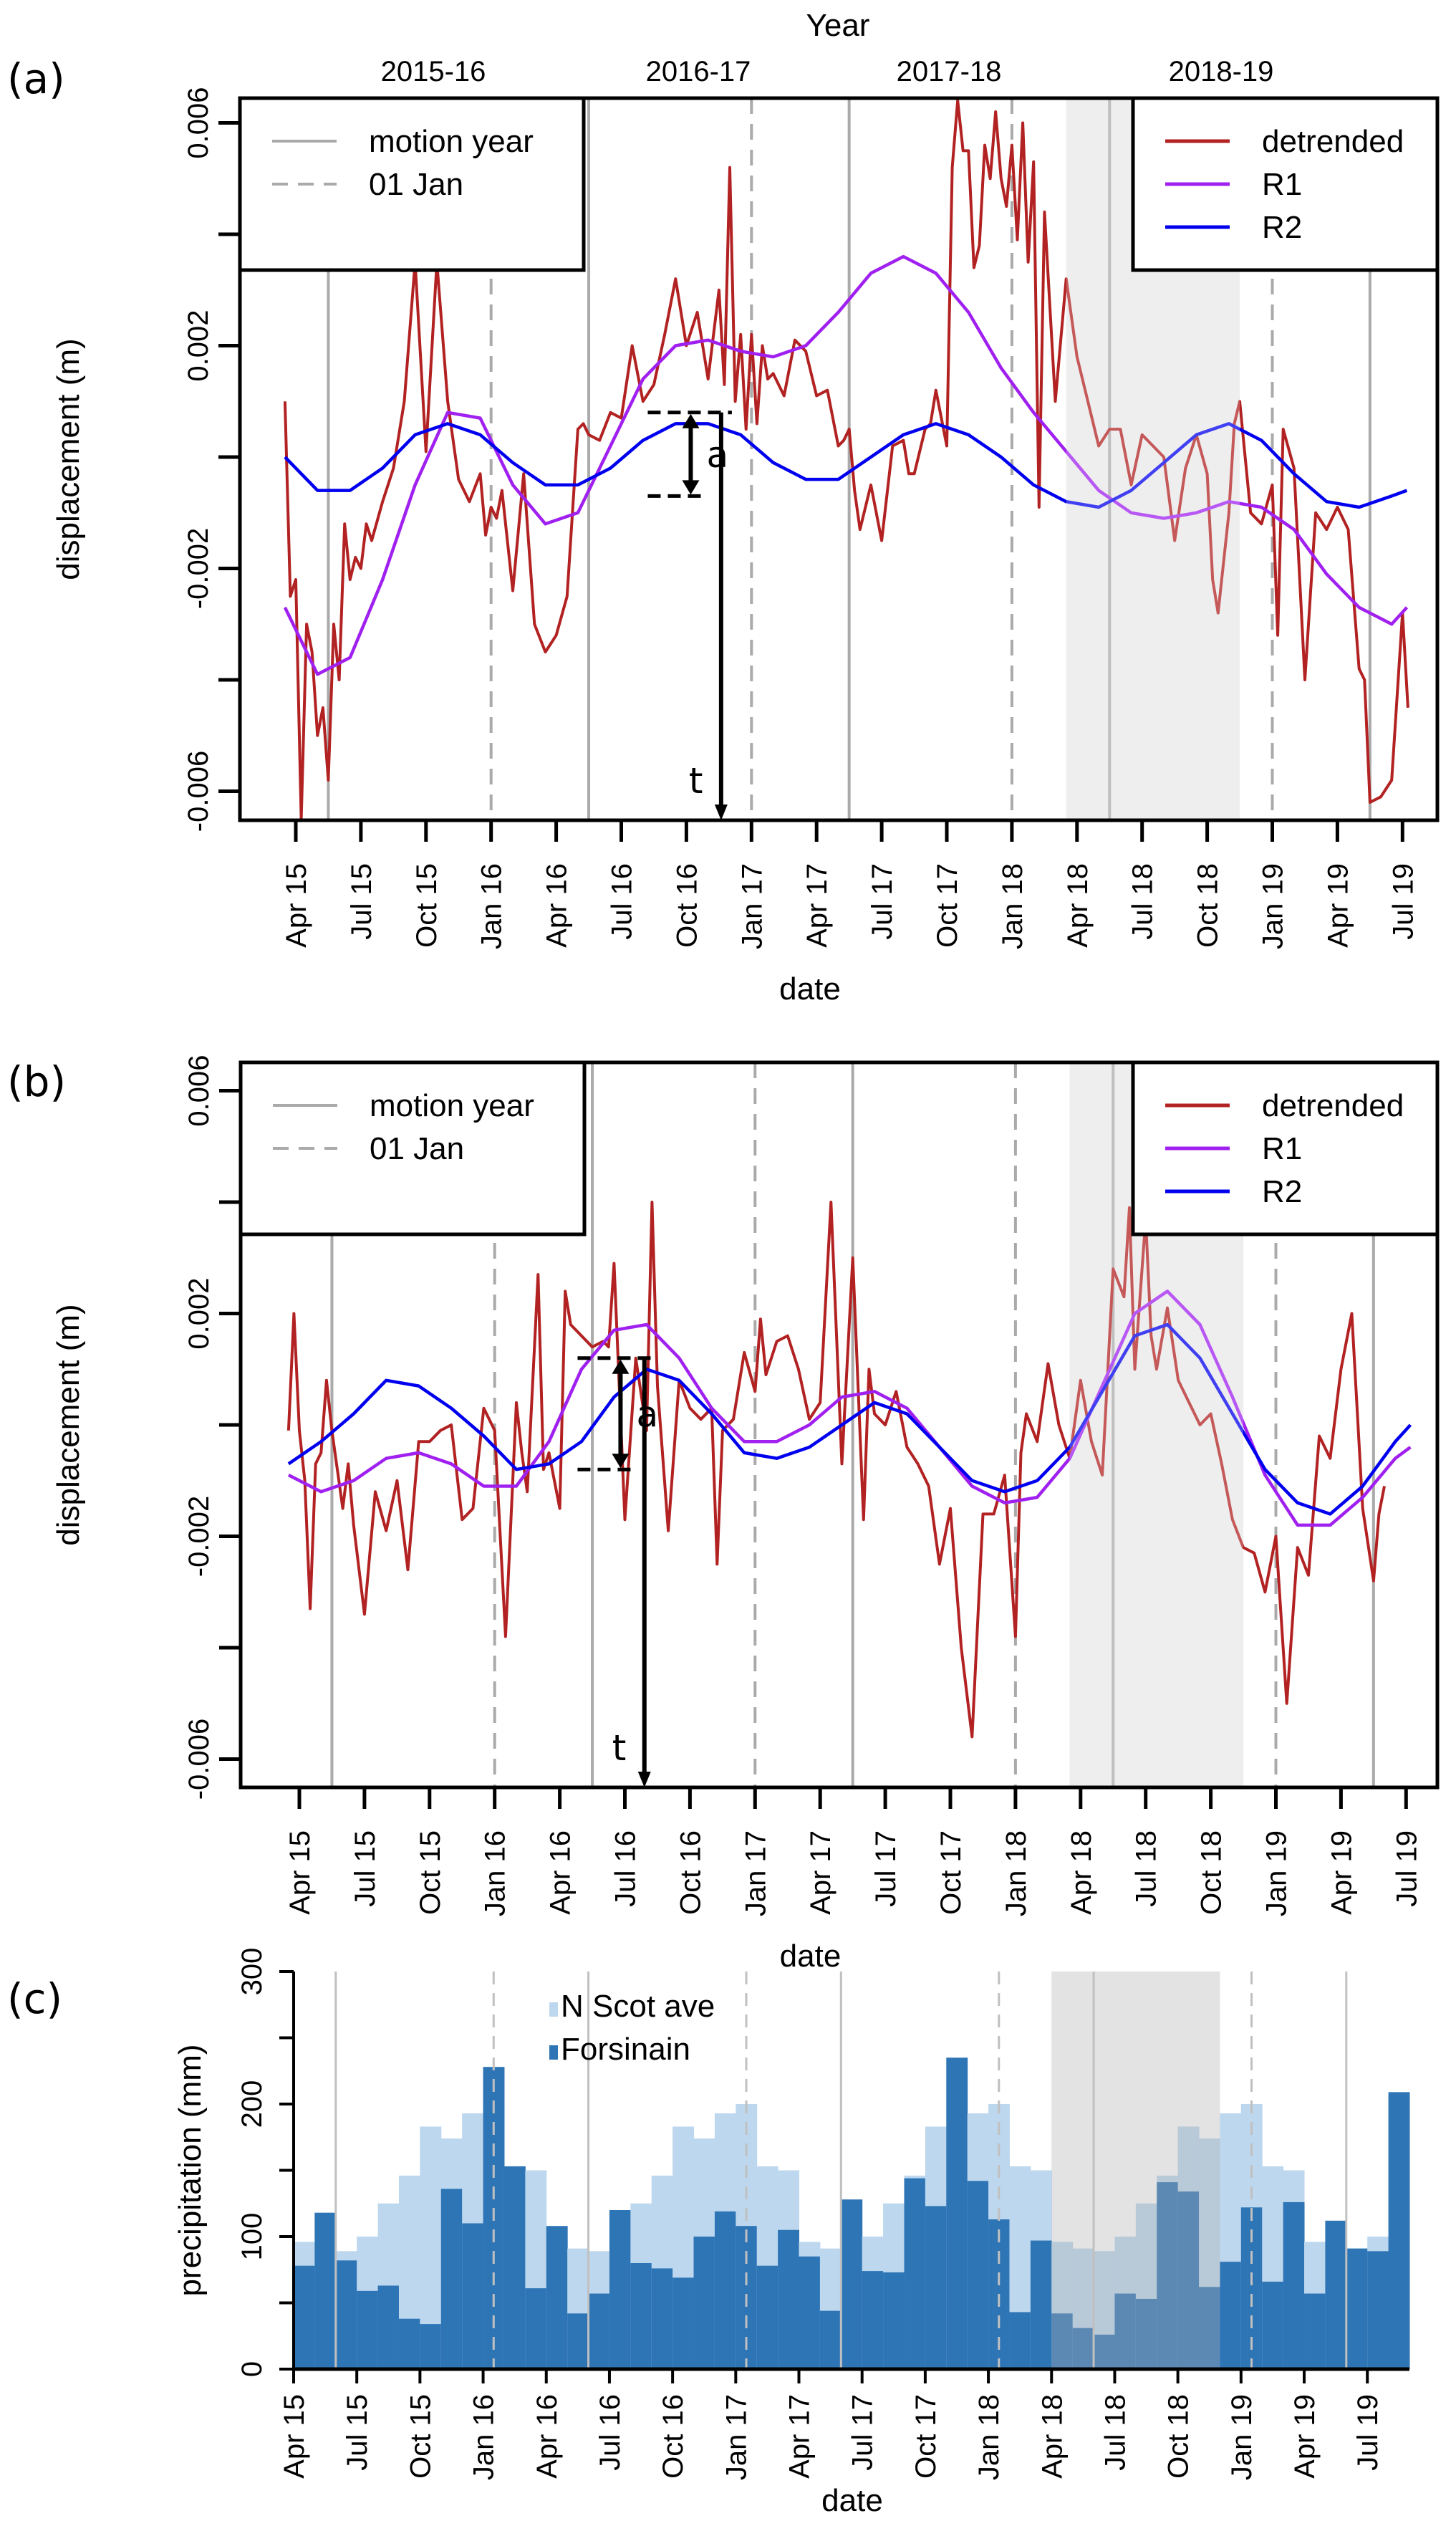  What do you see at coordinates (1277, 1873) in the screenshot?
I see `x-tick-label: Jan 19` at bounding box center [1277, 1873].